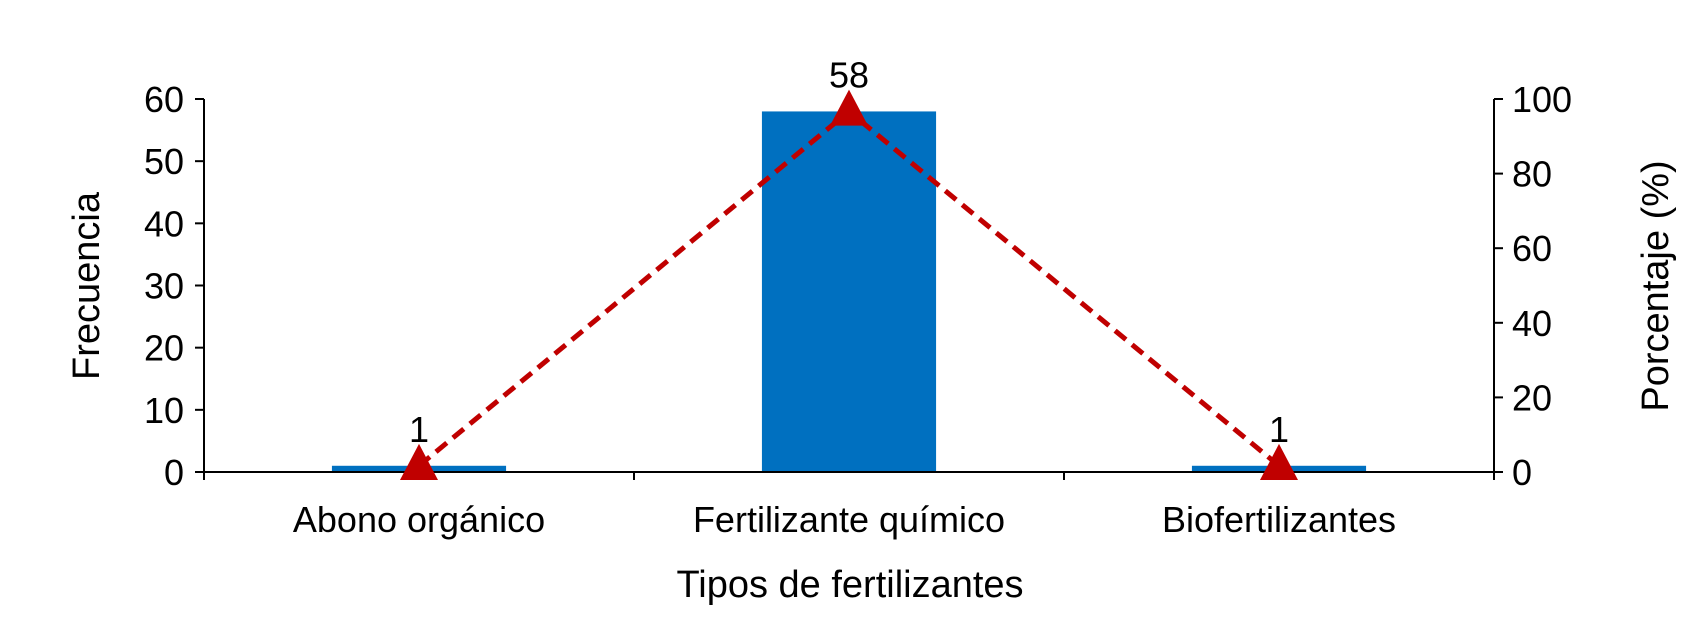  What do you see at coordinates (164, 286) in the screenshot?
I see `left-tick-label: 30` at bounding box center [164, 286].